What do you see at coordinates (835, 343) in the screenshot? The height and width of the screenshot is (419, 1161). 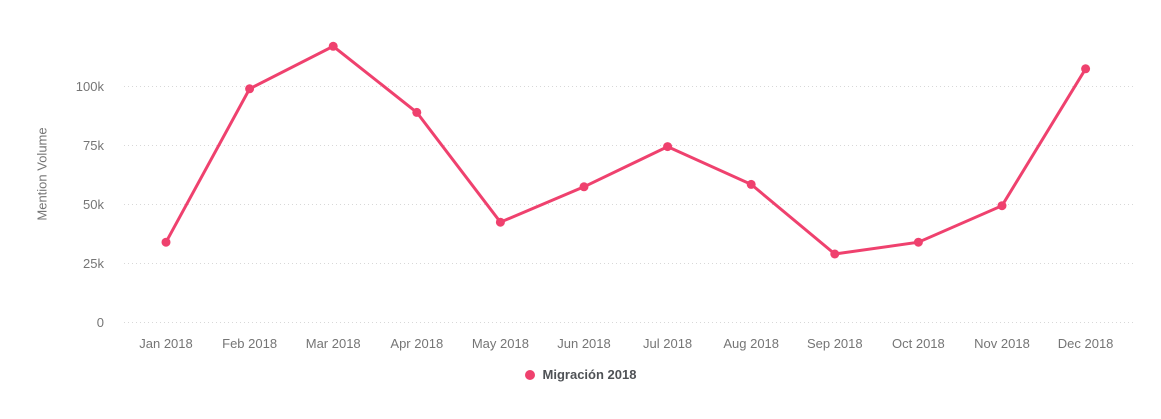 I see `x-tick-label: Sep 2018` at bounding box center [835, 343].